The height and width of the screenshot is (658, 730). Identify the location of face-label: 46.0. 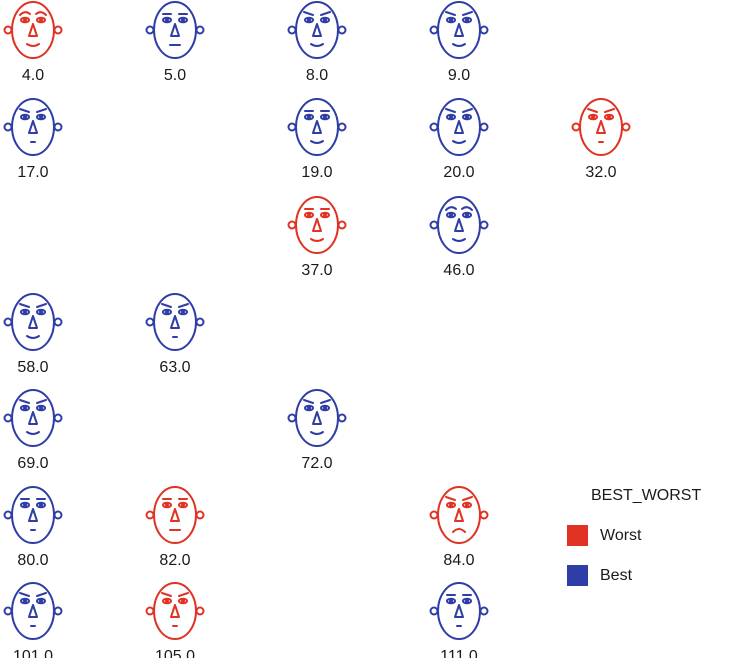
(458, 270).